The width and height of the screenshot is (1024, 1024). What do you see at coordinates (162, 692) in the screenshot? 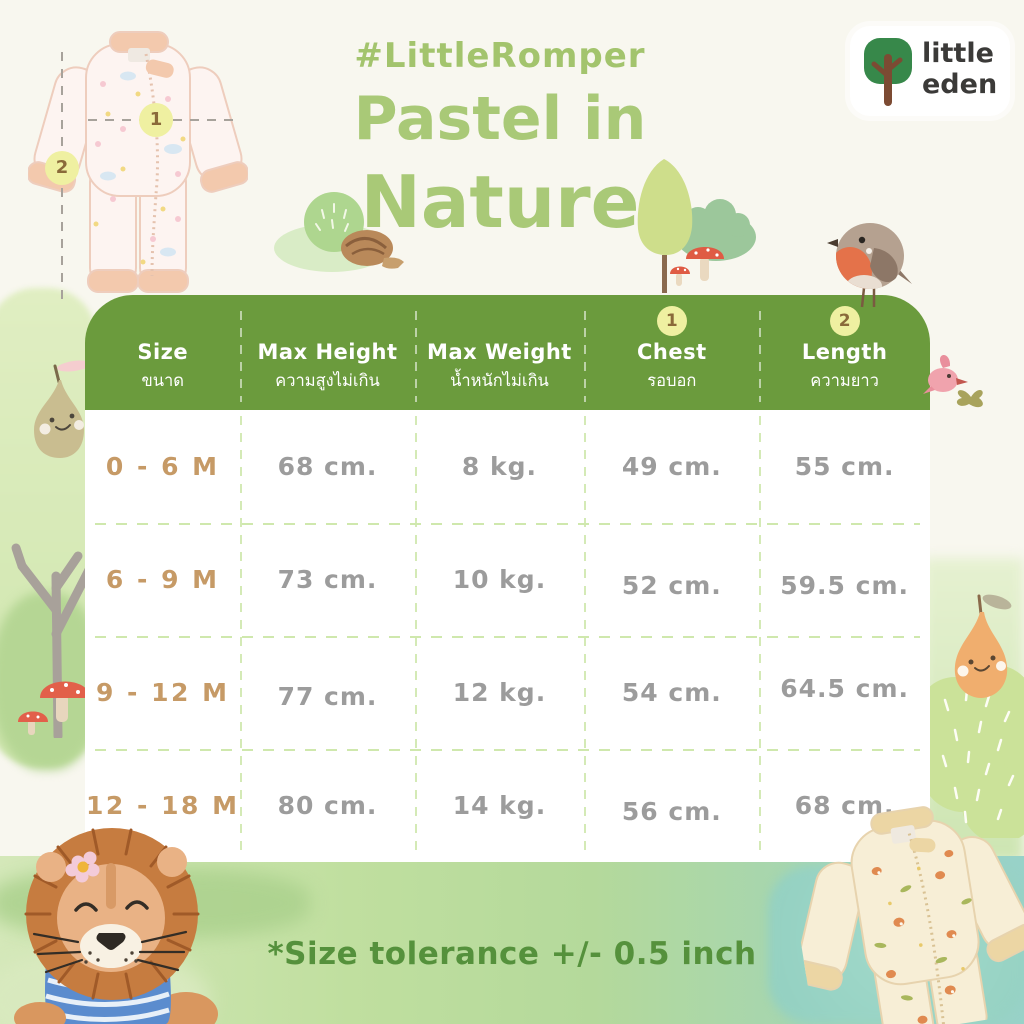
I see `size-cell: 9 - 12 M` at bounding box center [162, 692].